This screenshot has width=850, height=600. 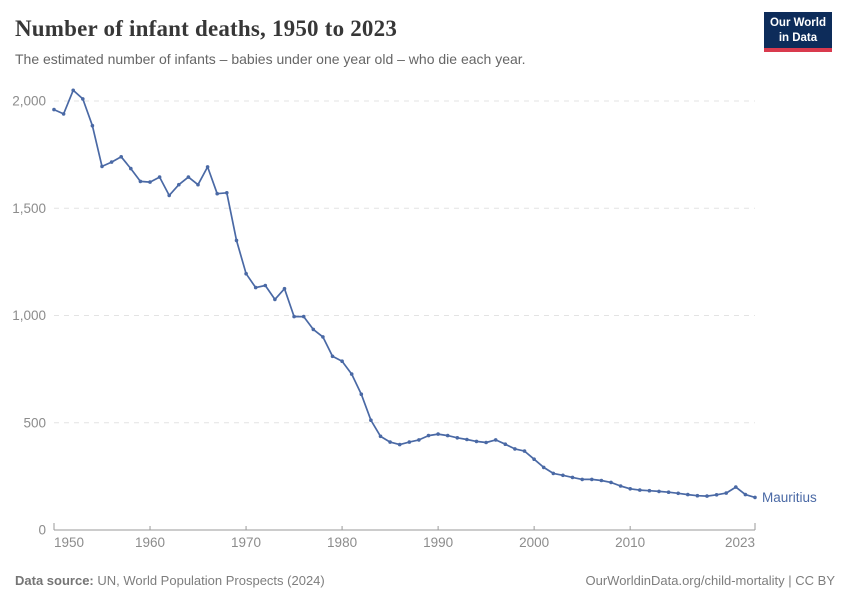 I want to click on x-tick-label: 1980, so click(x=342, y=542).